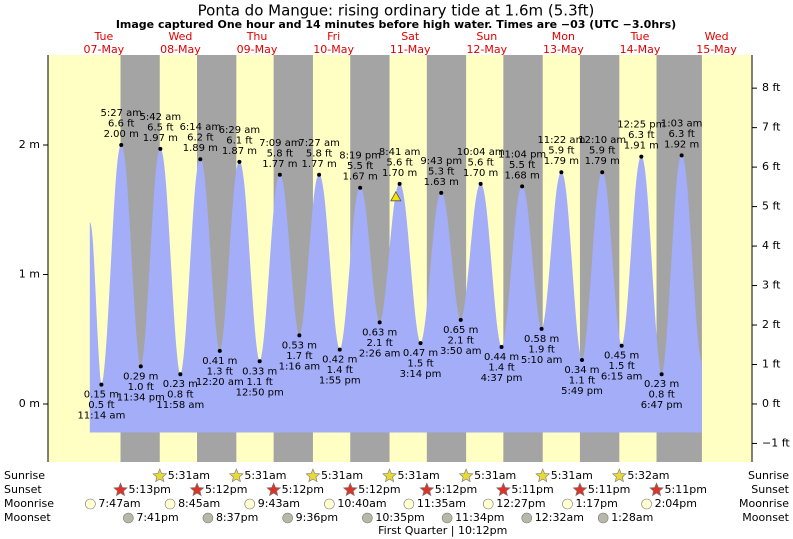 The height and width of the screenshot is (539, 793). What do you see at coordinates (119, 503) in the screenshot?
I see `moonrise-time: 7:47am` at bounding box center [119, 503].